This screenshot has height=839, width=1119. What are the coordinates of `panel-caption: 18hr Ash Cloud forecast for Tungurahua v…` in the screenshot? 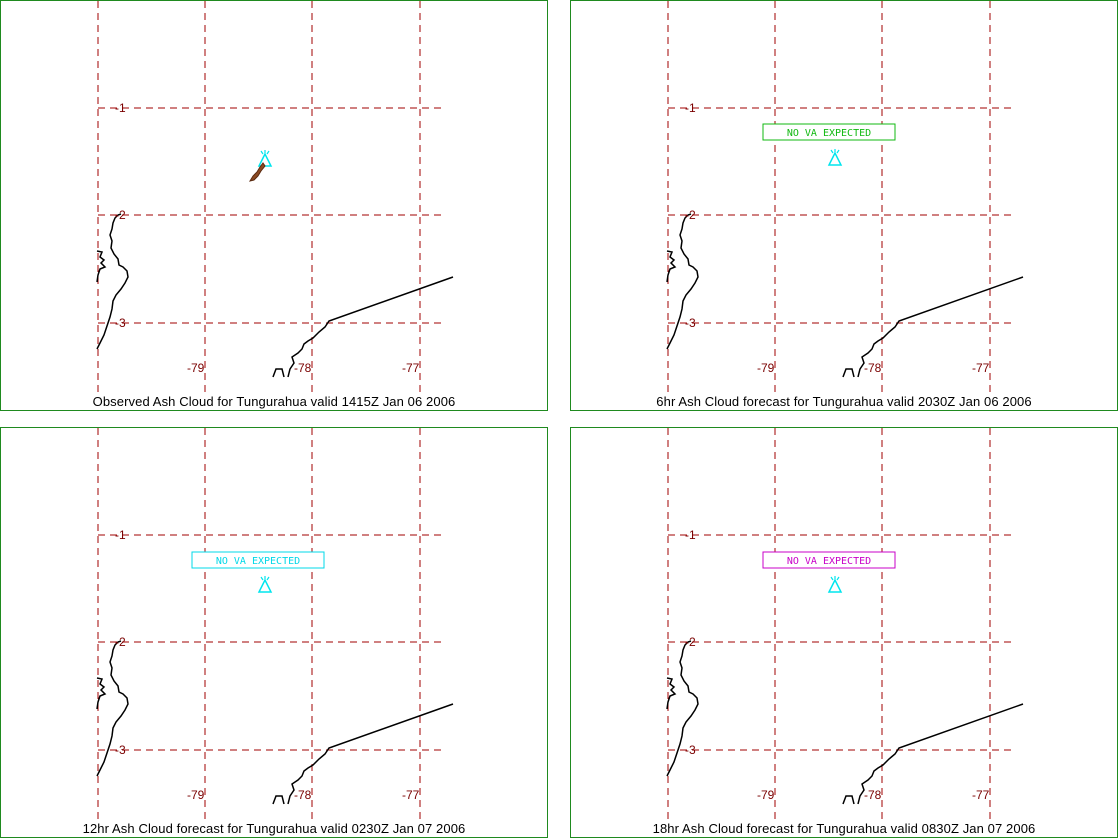 It's located at (844, 828).